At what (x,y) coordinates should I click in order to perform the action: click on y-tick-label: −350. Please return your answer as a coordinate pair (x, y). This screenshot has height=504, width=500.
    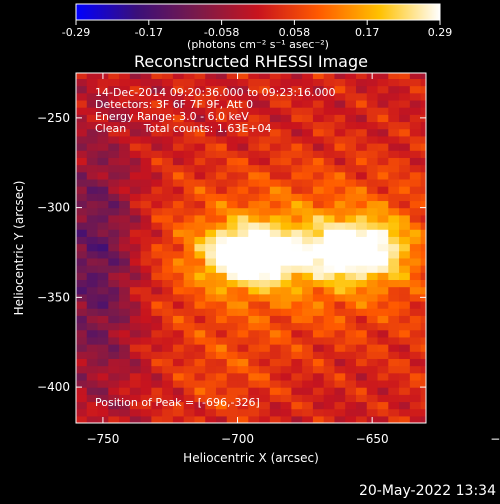
    Looking at the image, I should click on (53, 297).